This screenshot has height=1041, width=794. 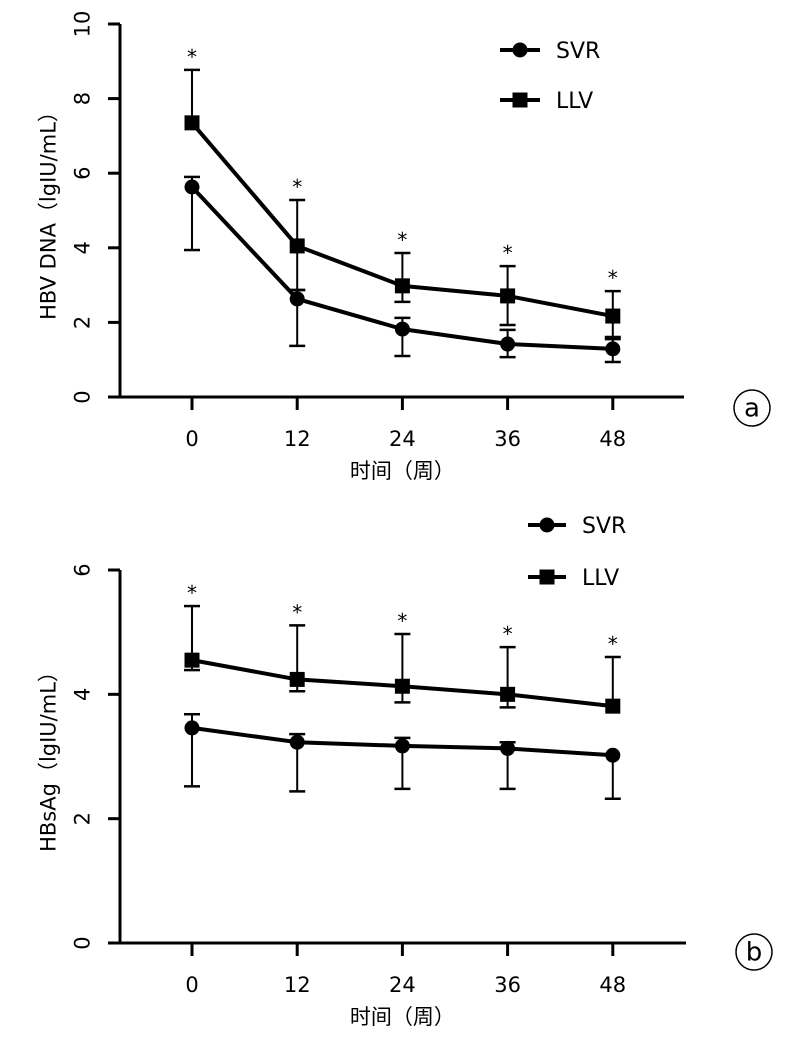 What do you see at coordinates (48, 210) in the screenshot?
I see `y-axis-title: HBV DNA（lgIU/mL）` at bounding box center [48, 210].